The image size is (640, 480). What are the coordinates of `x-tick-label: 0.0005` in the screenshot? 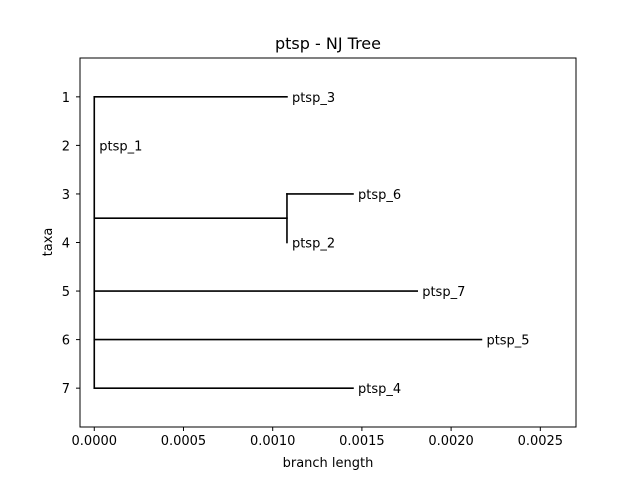 It's located at (184, 441).